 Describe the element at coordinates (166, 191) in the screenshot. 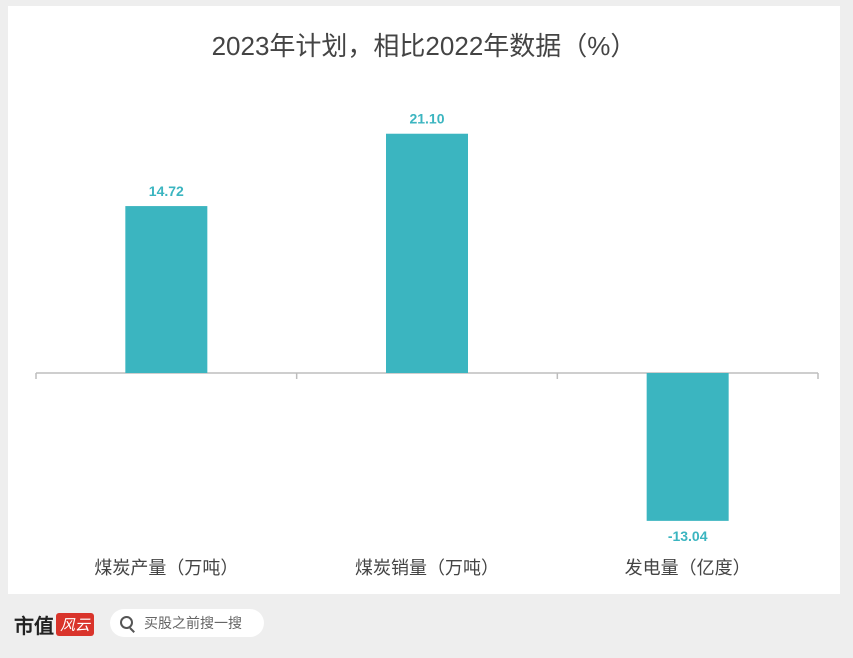

I see `data-label: 14.72` at that location.